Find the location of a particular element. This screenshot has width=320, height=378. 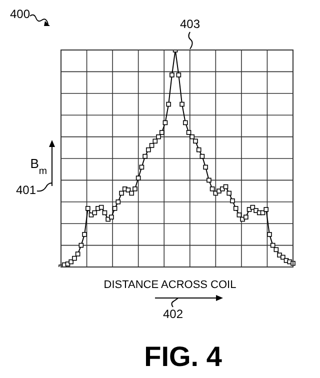

y-axis-title: B$_{m}$ is located at coordinates (38, 166).